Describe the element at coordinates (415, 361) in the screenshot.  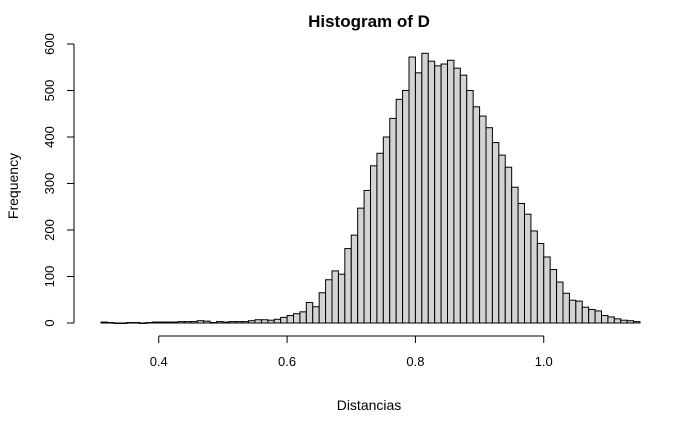
I see `x-tick-label: 0.8` at that location.